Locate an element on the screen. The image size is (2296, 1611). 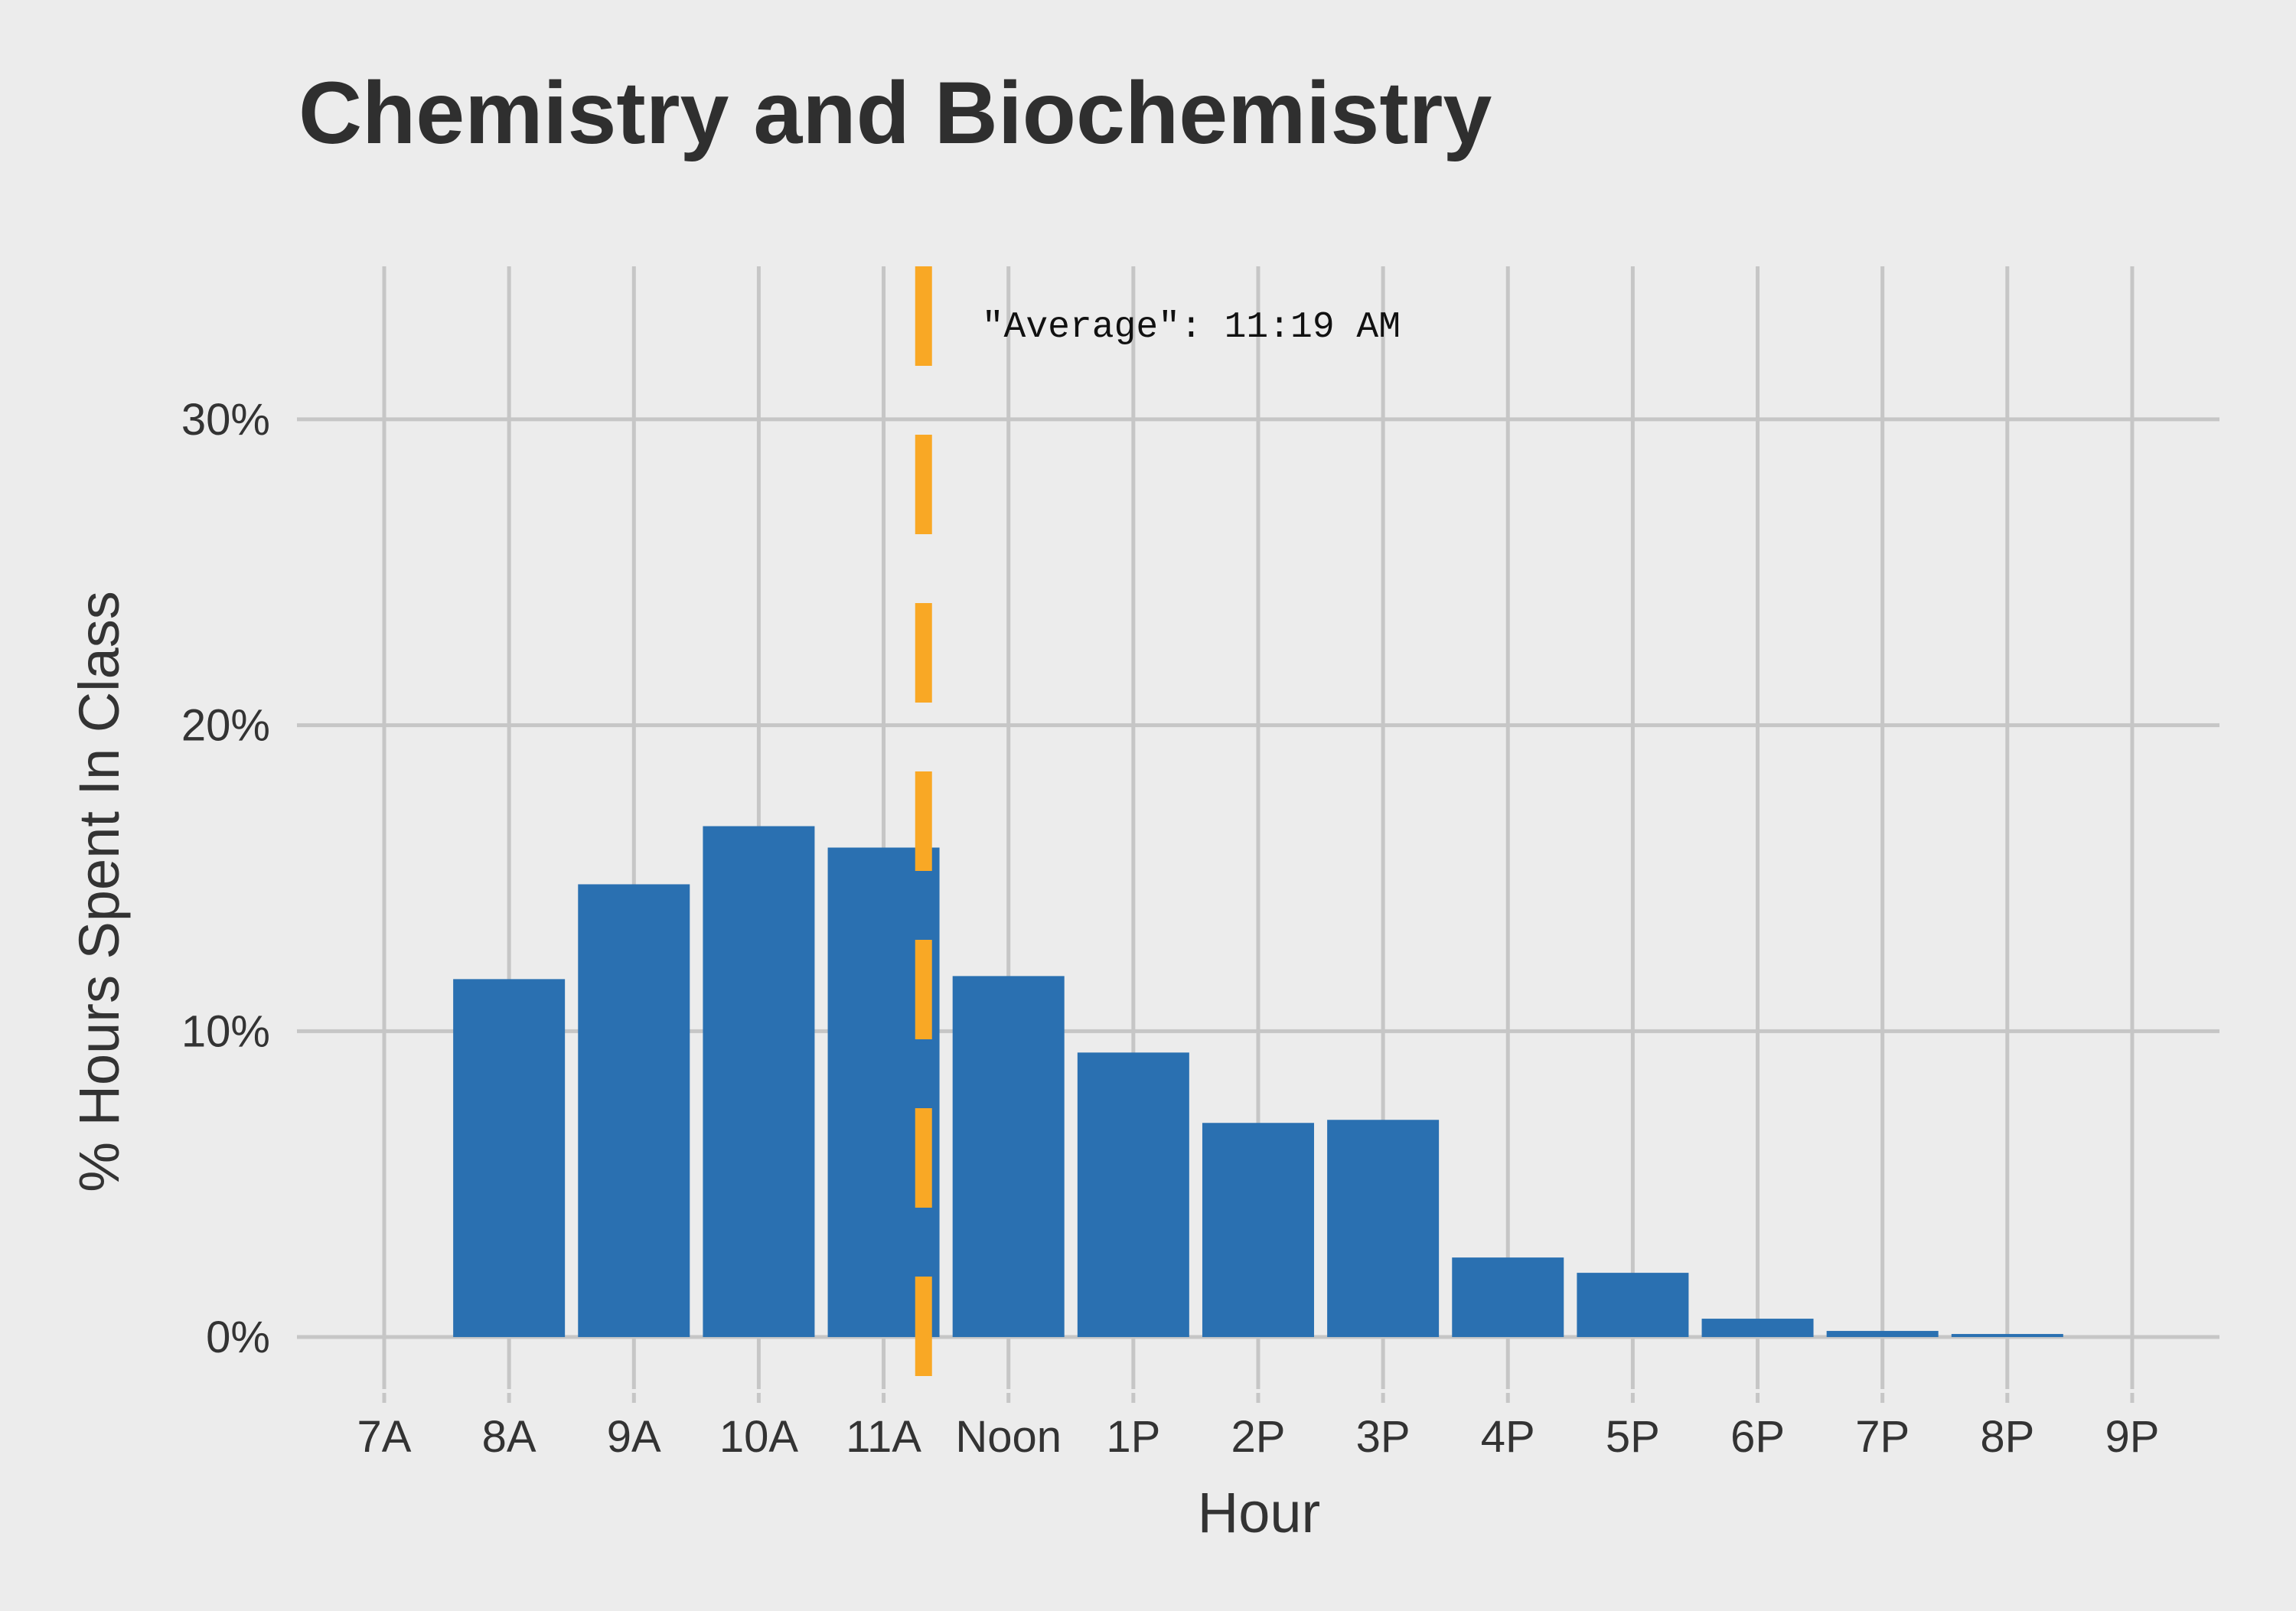
chart-title: Chemistry and Biochemistry is located at coordinates (895, 113).